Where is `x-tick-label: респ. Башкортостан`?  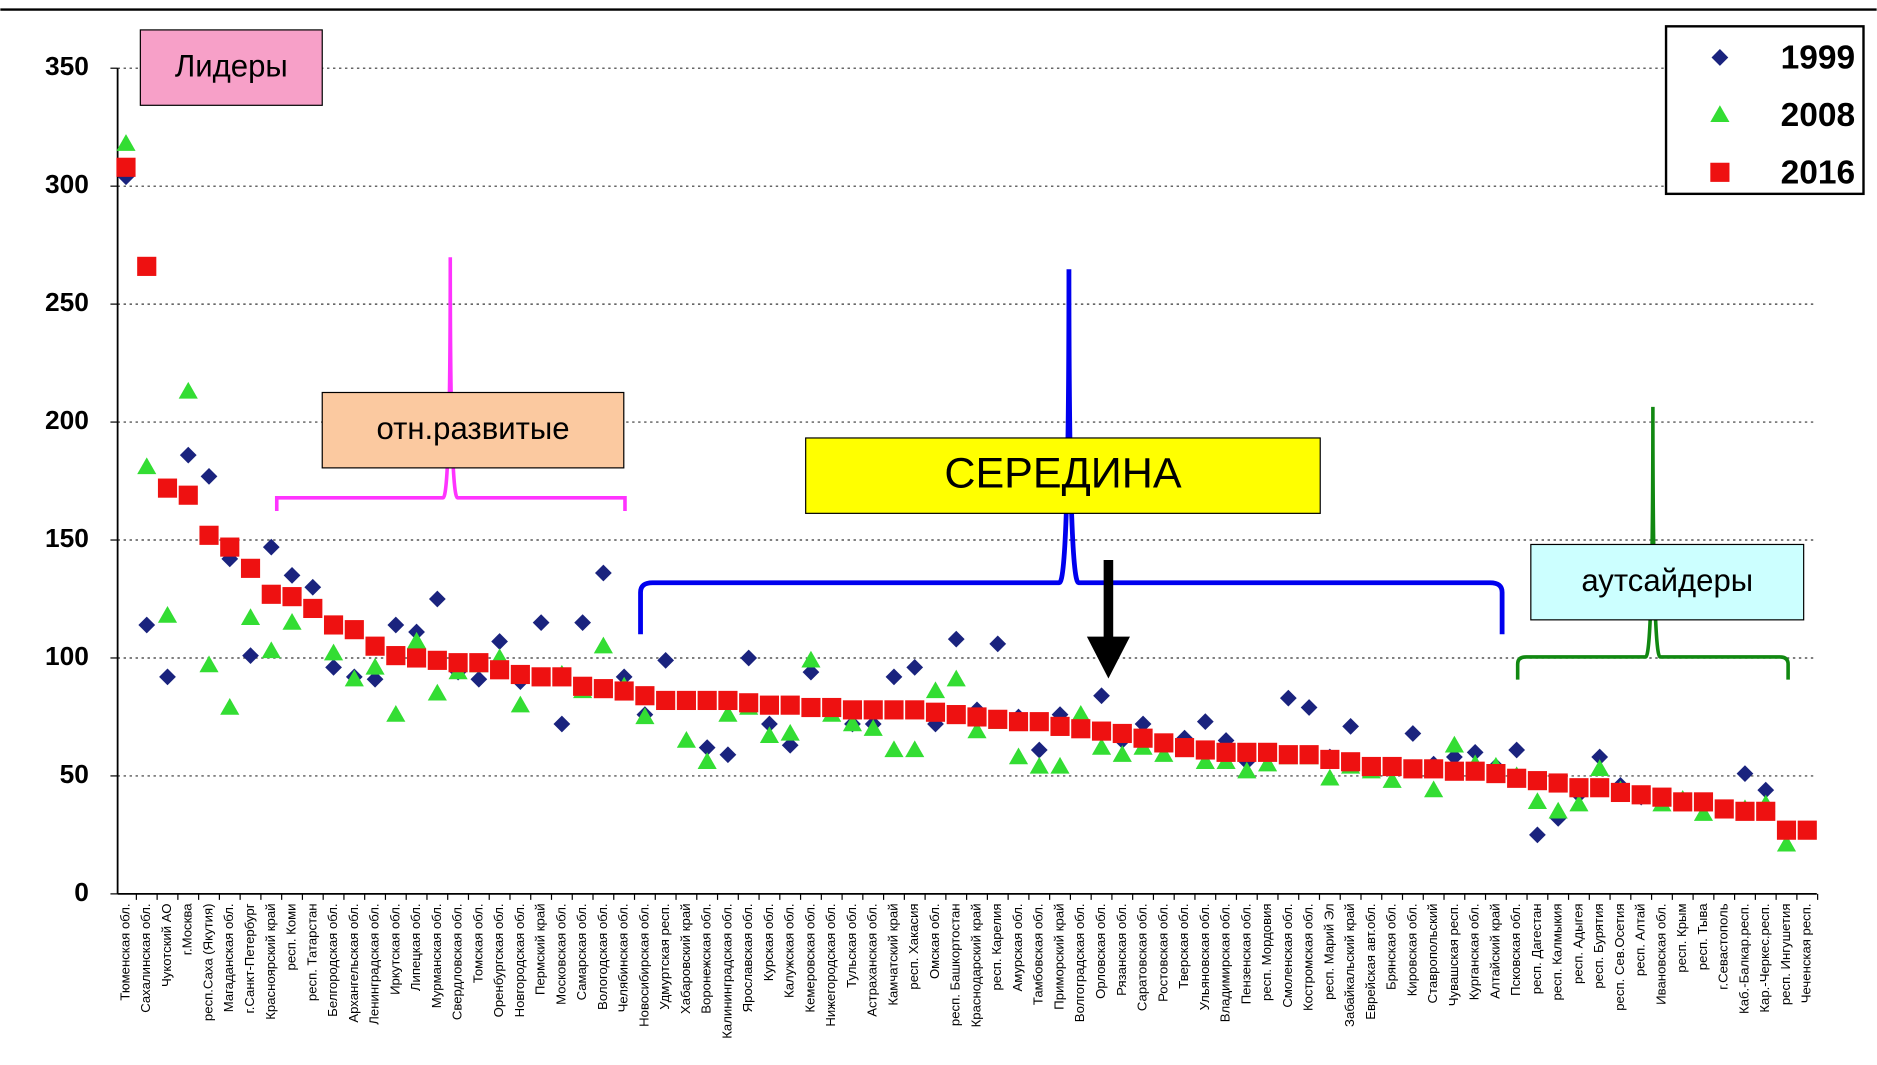
x-tick-label: респ. Башкортостан is located at coordinates (955, 964).